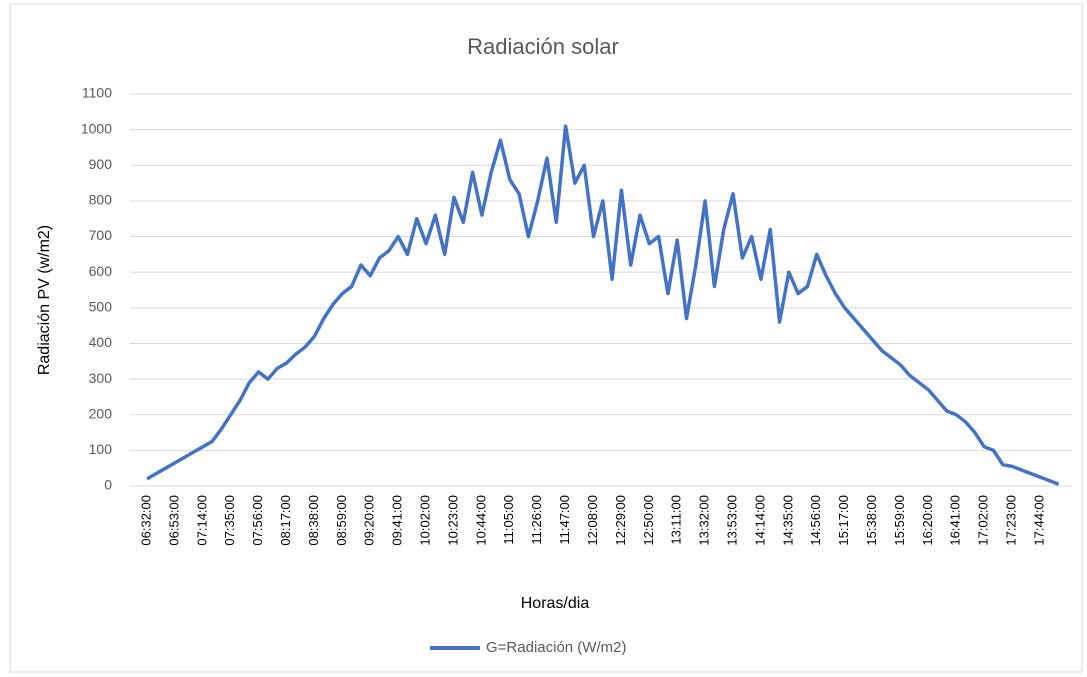 The height and width of the screenshot is (677, 1087). I want to click on x-tick-label: 09:20:00, so click(369, 520).